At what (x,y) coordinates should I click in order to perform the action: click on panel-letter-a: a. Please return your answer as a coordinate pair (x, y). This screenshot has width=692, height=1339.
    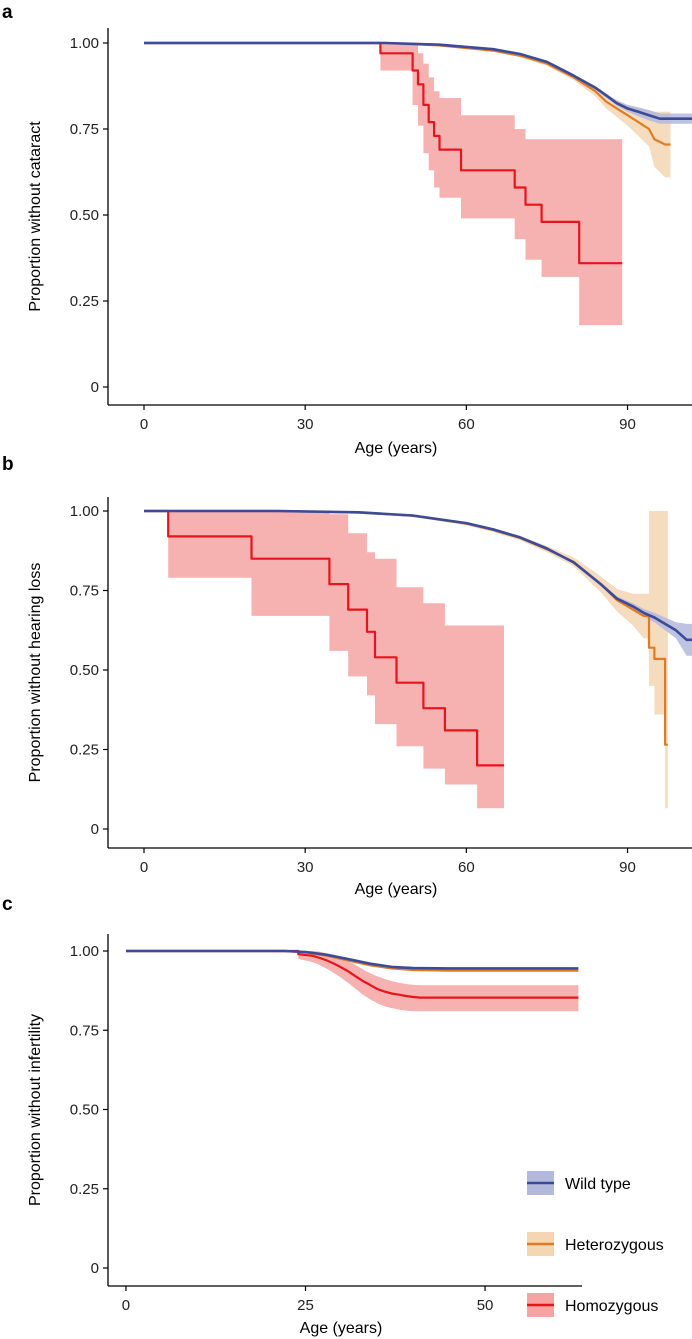
    Looking at the image, I should click on (7, 12).